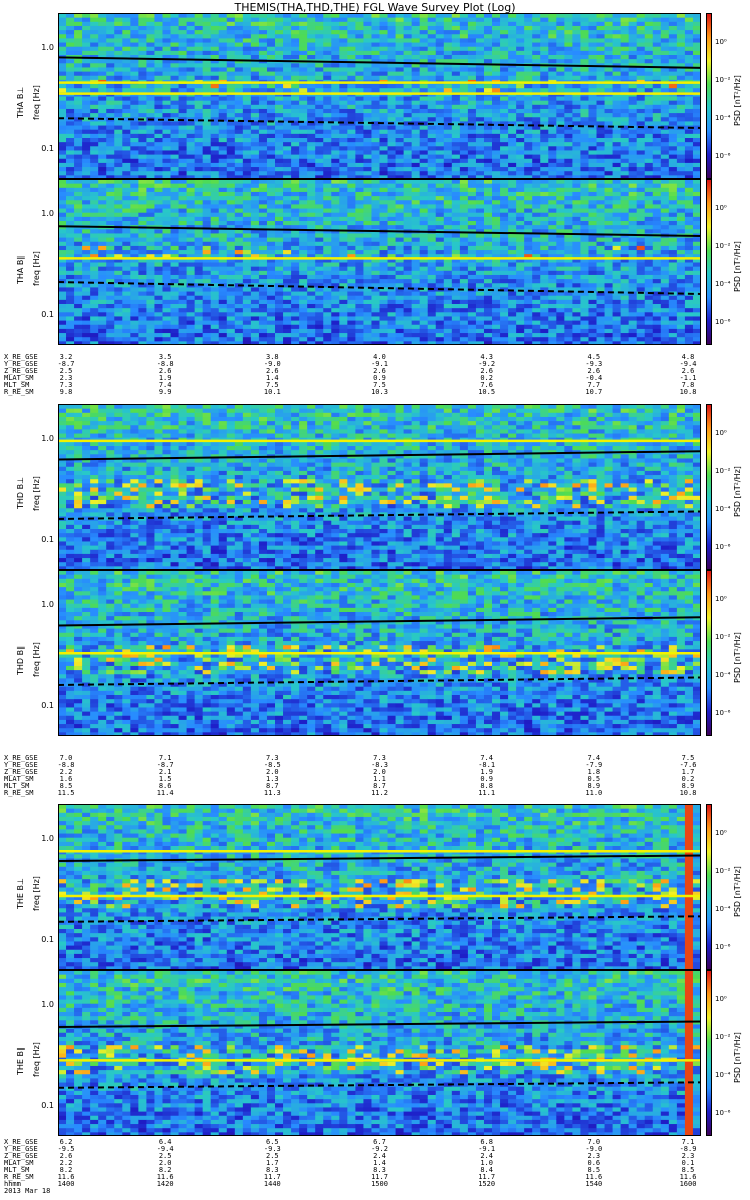  Describe the element at coordinates (19, 793) in the screenshot. I see `ephemeris-label: R_RE_SM` at that location.